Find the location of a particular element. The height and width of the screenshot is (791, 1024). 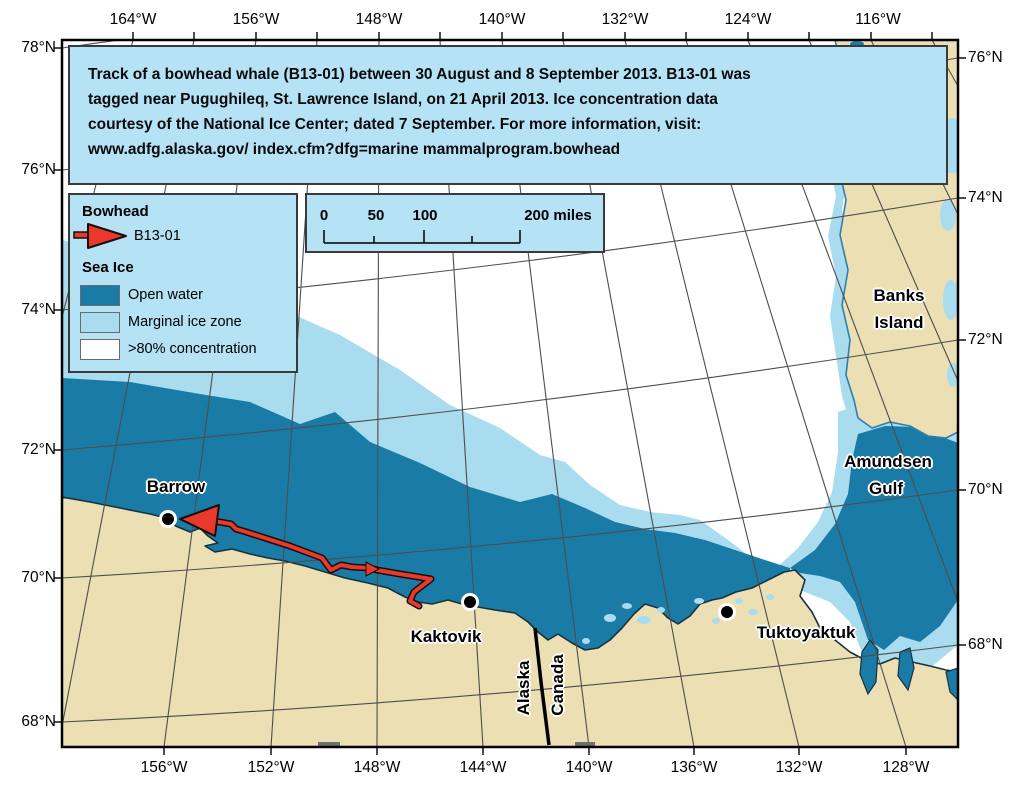

scale-bar: 0 50 100 200 miles is located at coordinates (455, 223).